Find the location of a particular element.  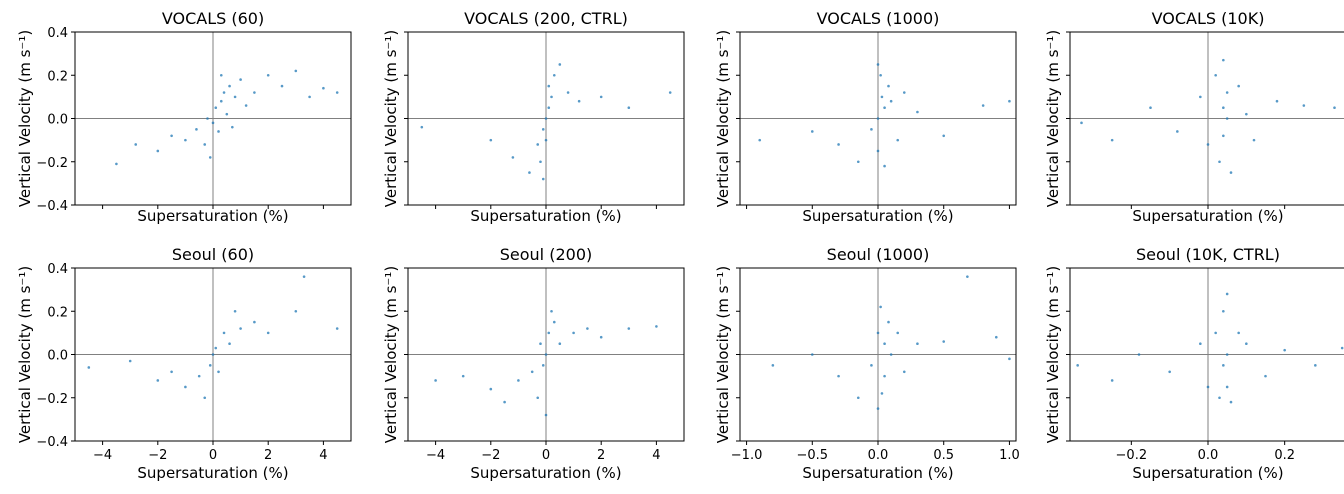

x-tick-label: 0 is located at coordinates (546, 455).